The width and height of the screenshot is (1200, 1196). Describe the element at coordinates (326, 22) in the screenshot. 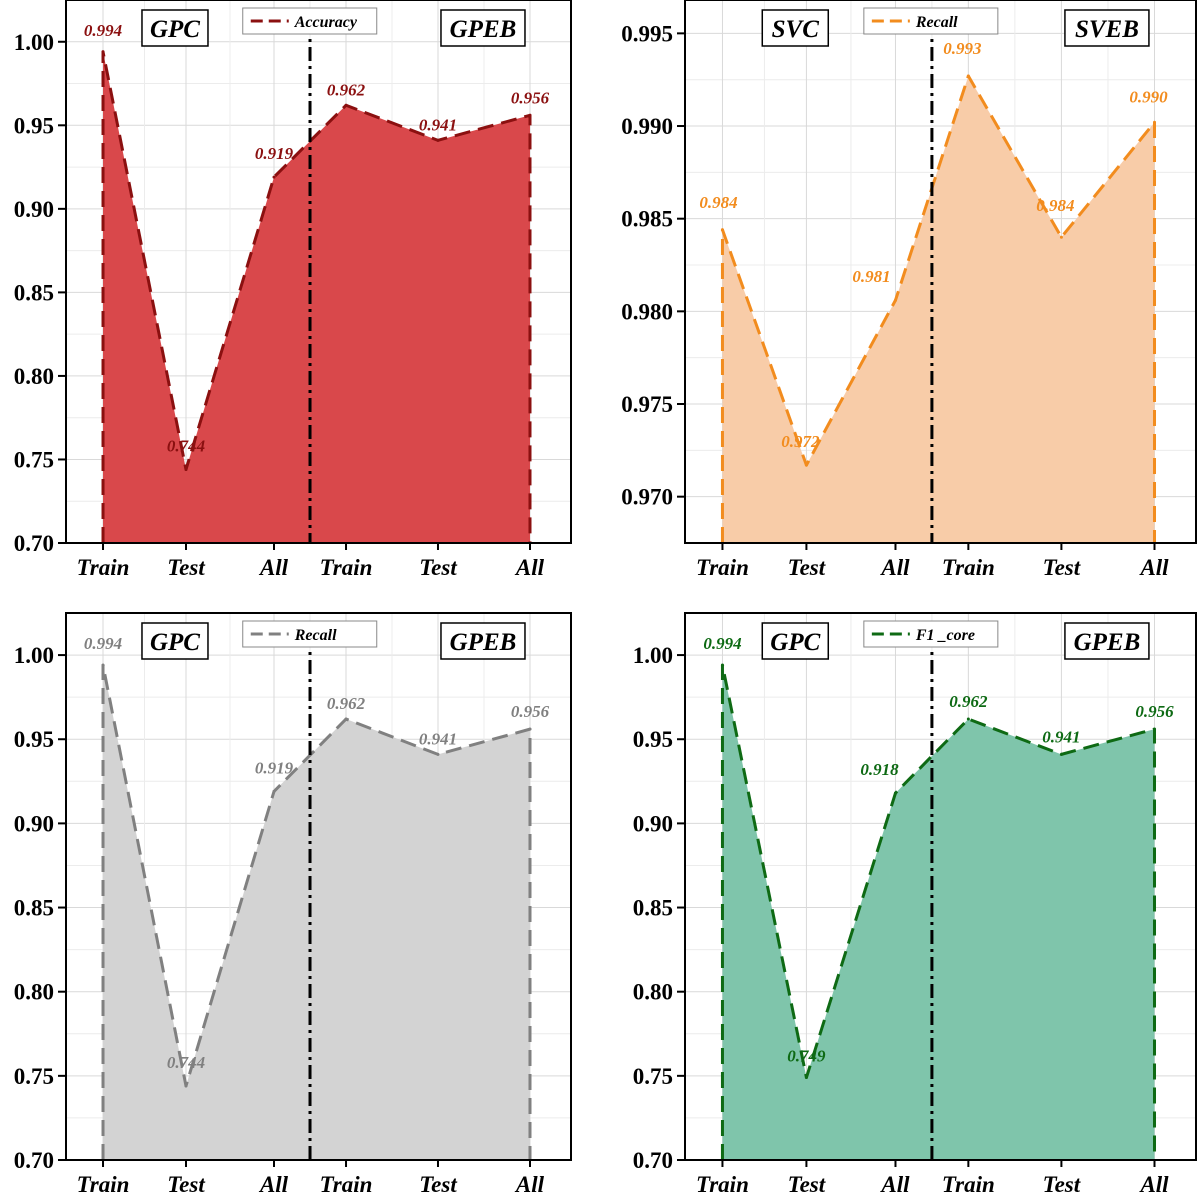

I see `legend-label: Accuracy` at that location.